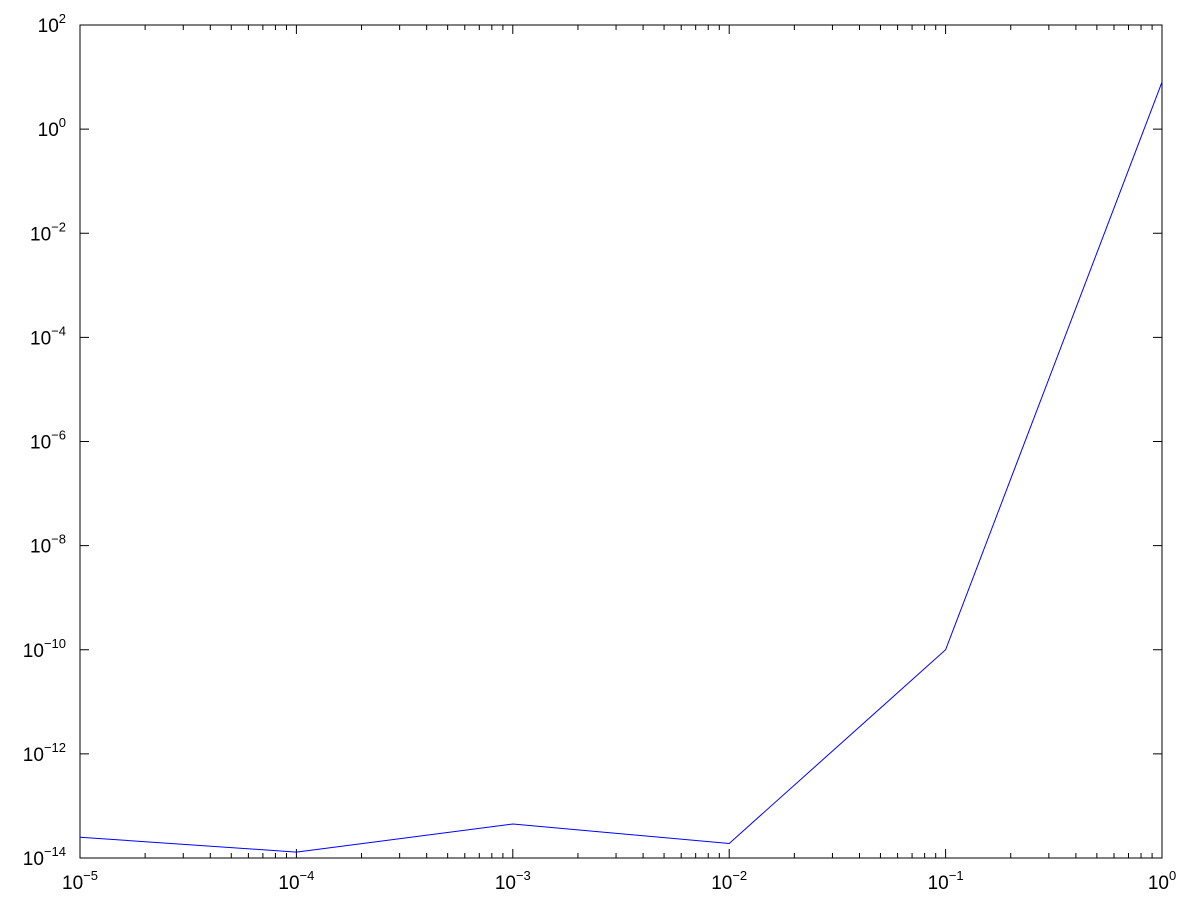  What do you see at coordinates (48, 441) in the screenshot?
I see `y-tick-label: 10⁻⁶` at bounding box center [48, 441].